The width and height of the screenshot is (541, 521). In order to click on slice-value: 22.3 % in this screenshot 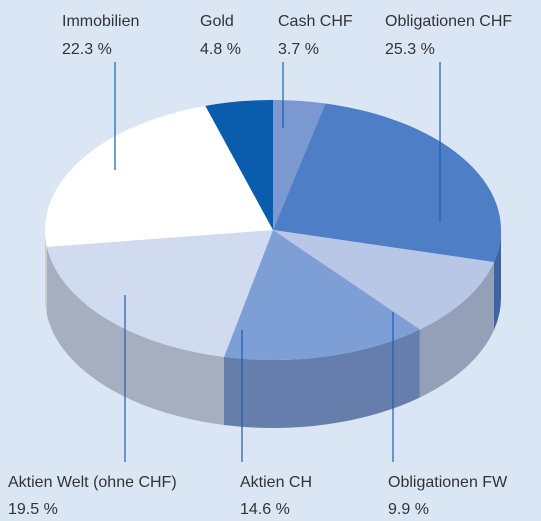, I will do `click(87, 49)`.